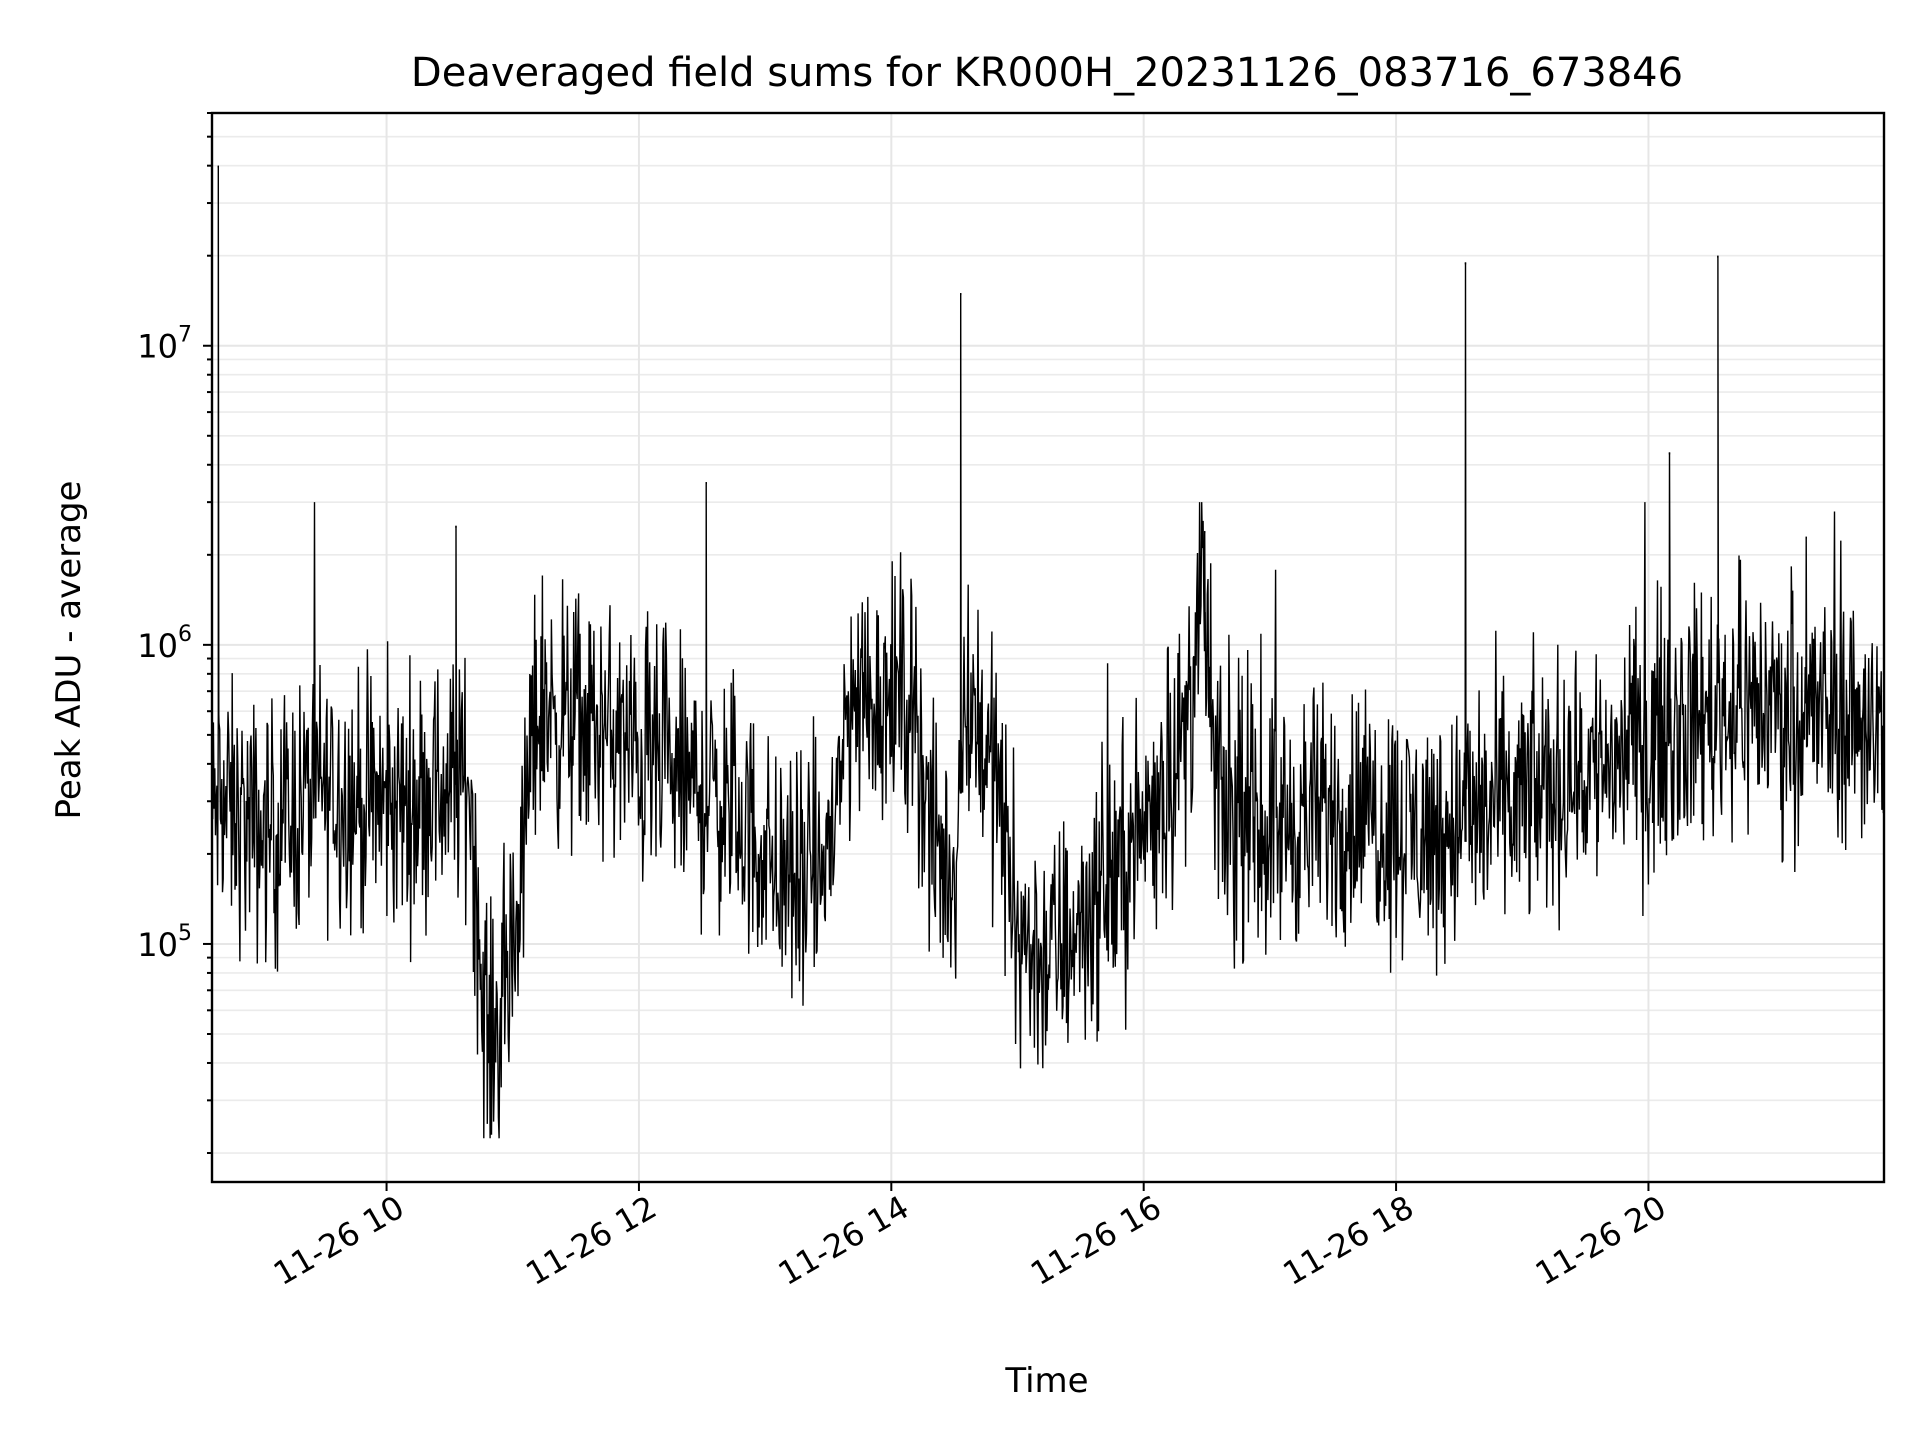 The height and width of the screenshot is (1440, 1920). Describe the element at coordinates (844, 1240) in the screenshot. I see `x-tick-label: 11-26 14` at that location.